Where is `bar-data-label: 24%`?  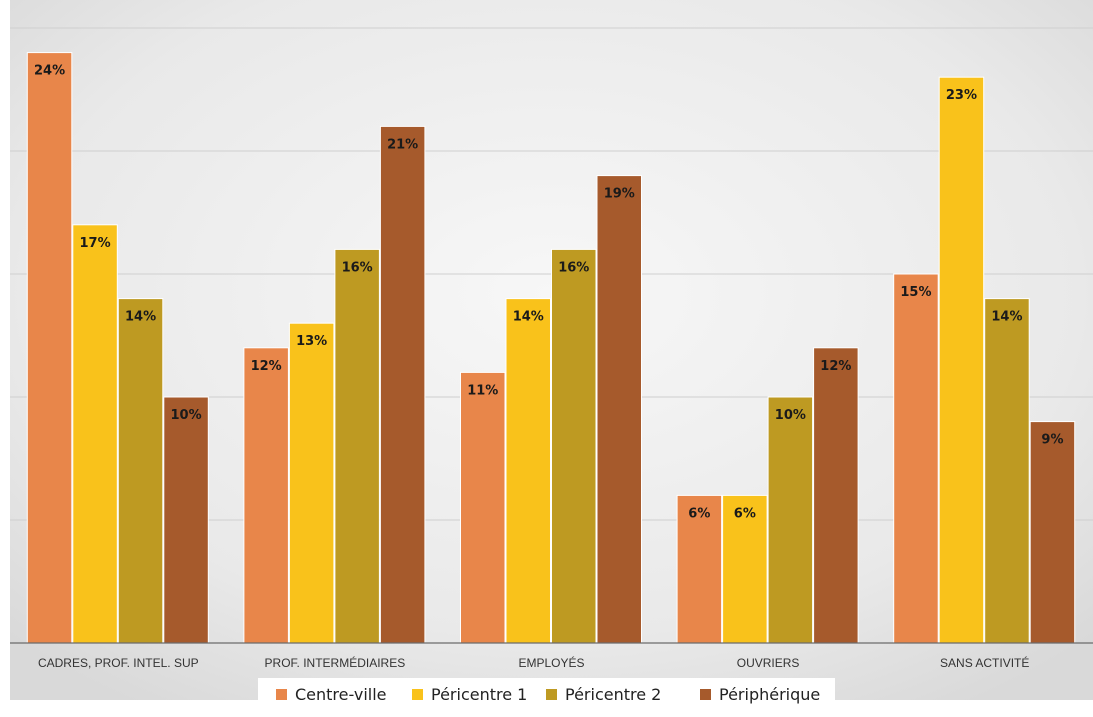 bar-data-label: 24% is located at coordinates (49, 71).